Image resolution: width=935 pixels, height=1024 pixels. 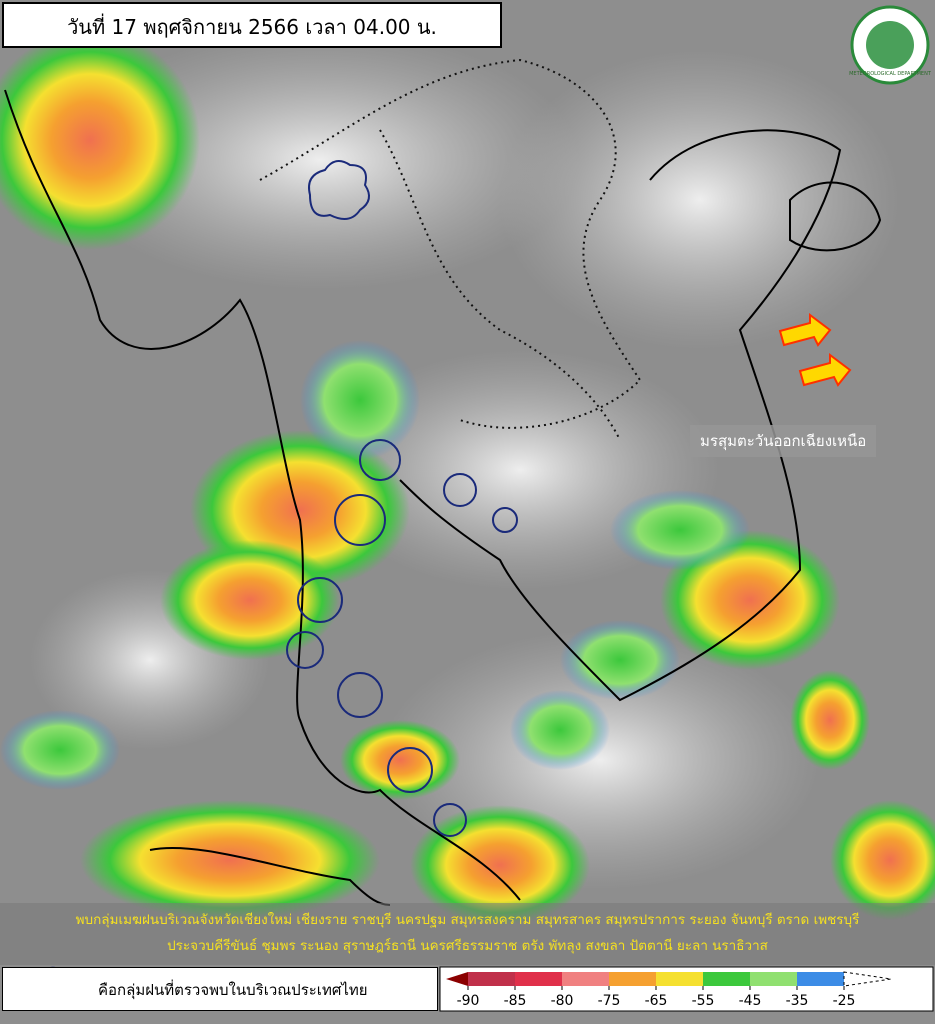 What do you see at coordinates (844, 1001) in the screenshot?
I see `colorbar-tick-label: -25` at bounding box center [844, 1001].